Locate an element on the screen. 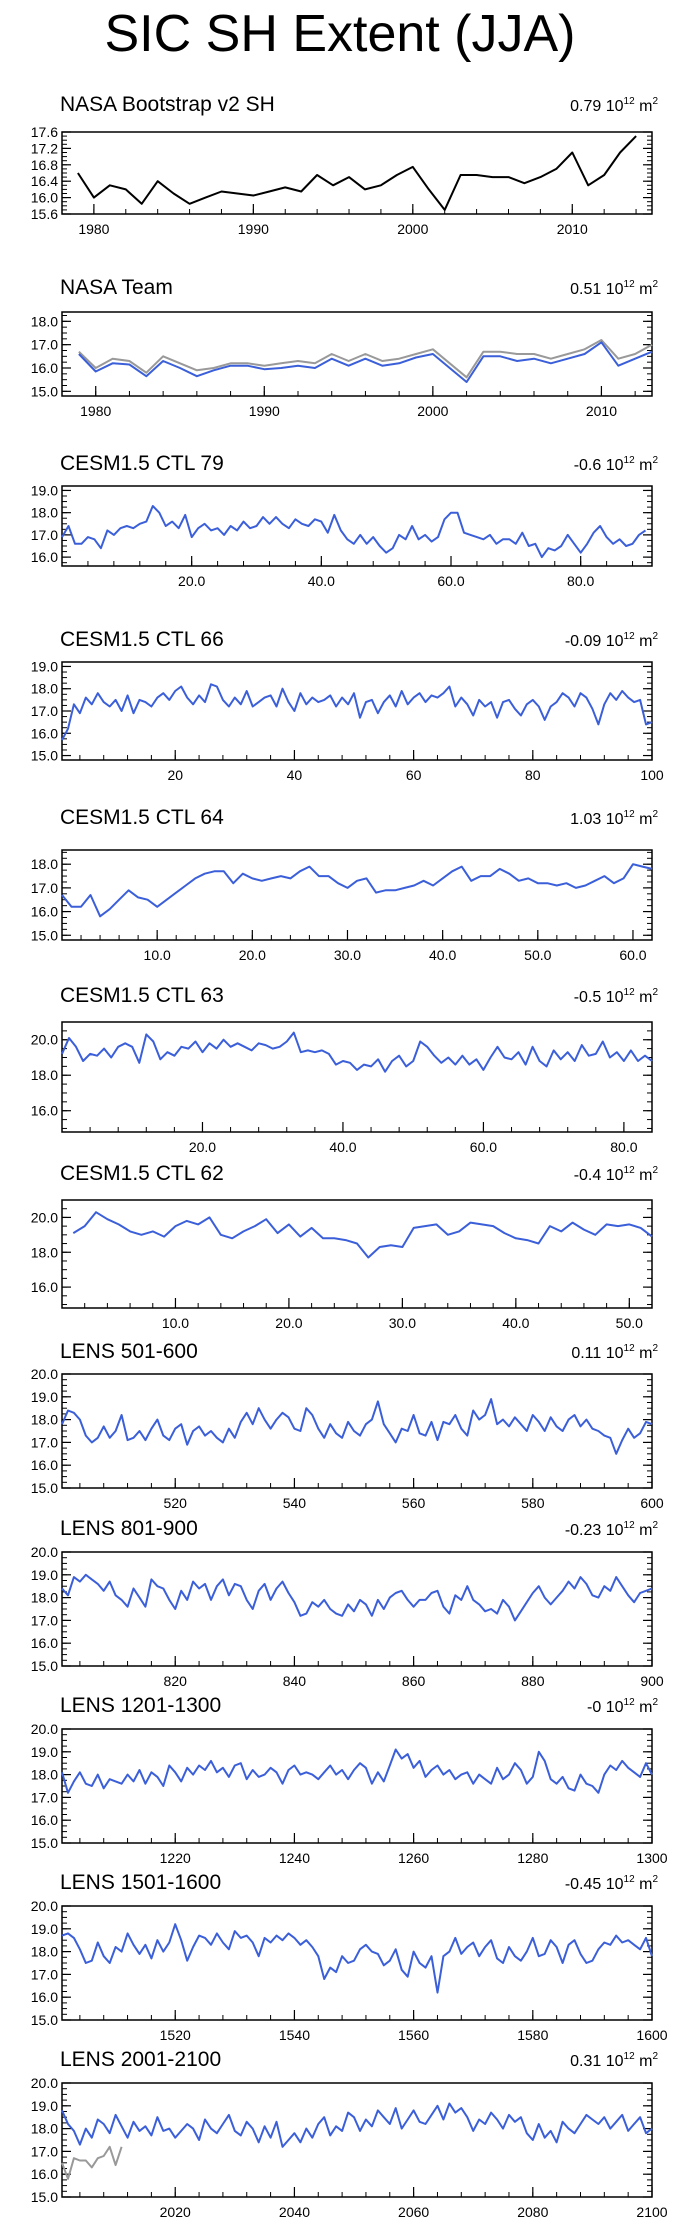 The image size is (680, 2227). x-tick-label: 1520 is located at coordinates (175, 2035).